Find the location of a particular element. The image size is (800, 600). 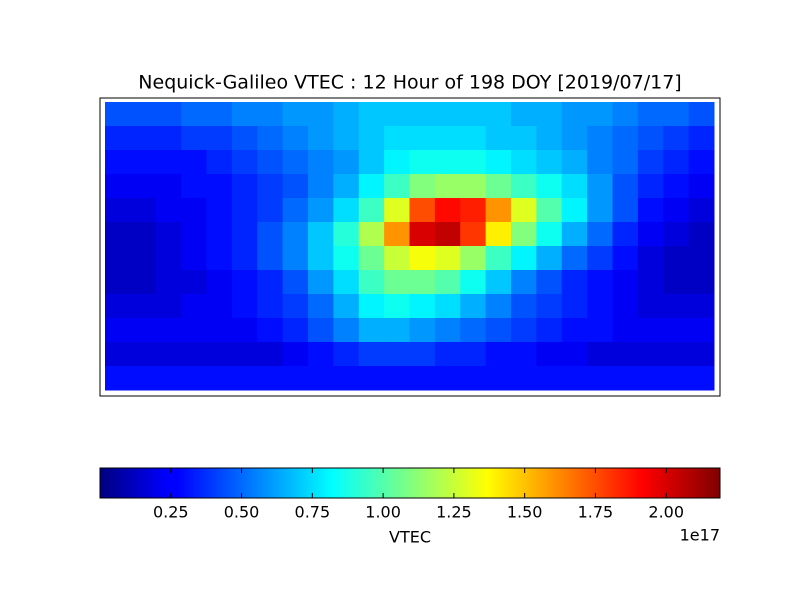

colorbar-tick-label: 0.75 is located at coordinates (313, 512).